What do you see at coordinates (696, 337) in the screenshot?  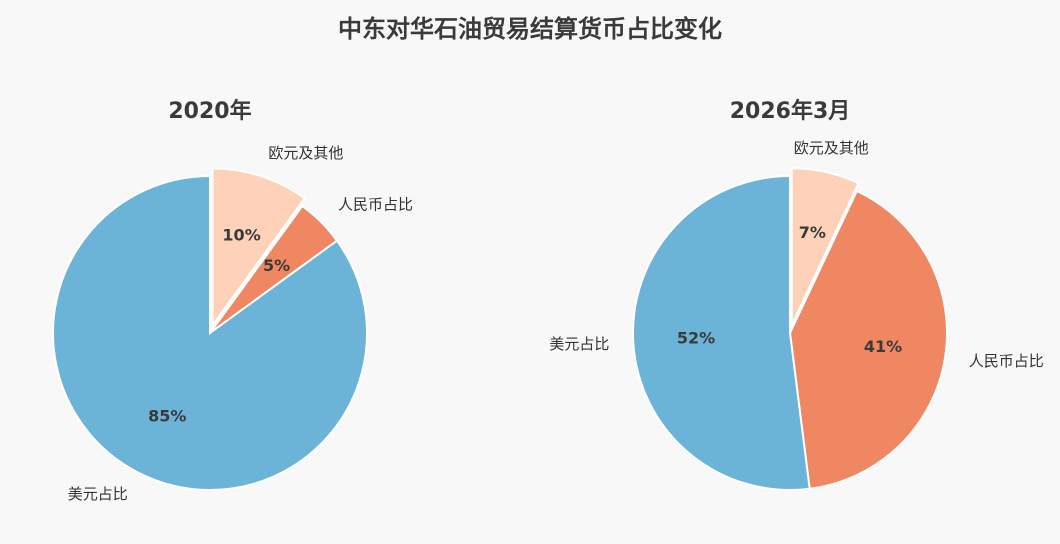 I see `value-label: 52%` at bounding box center [696, 337].